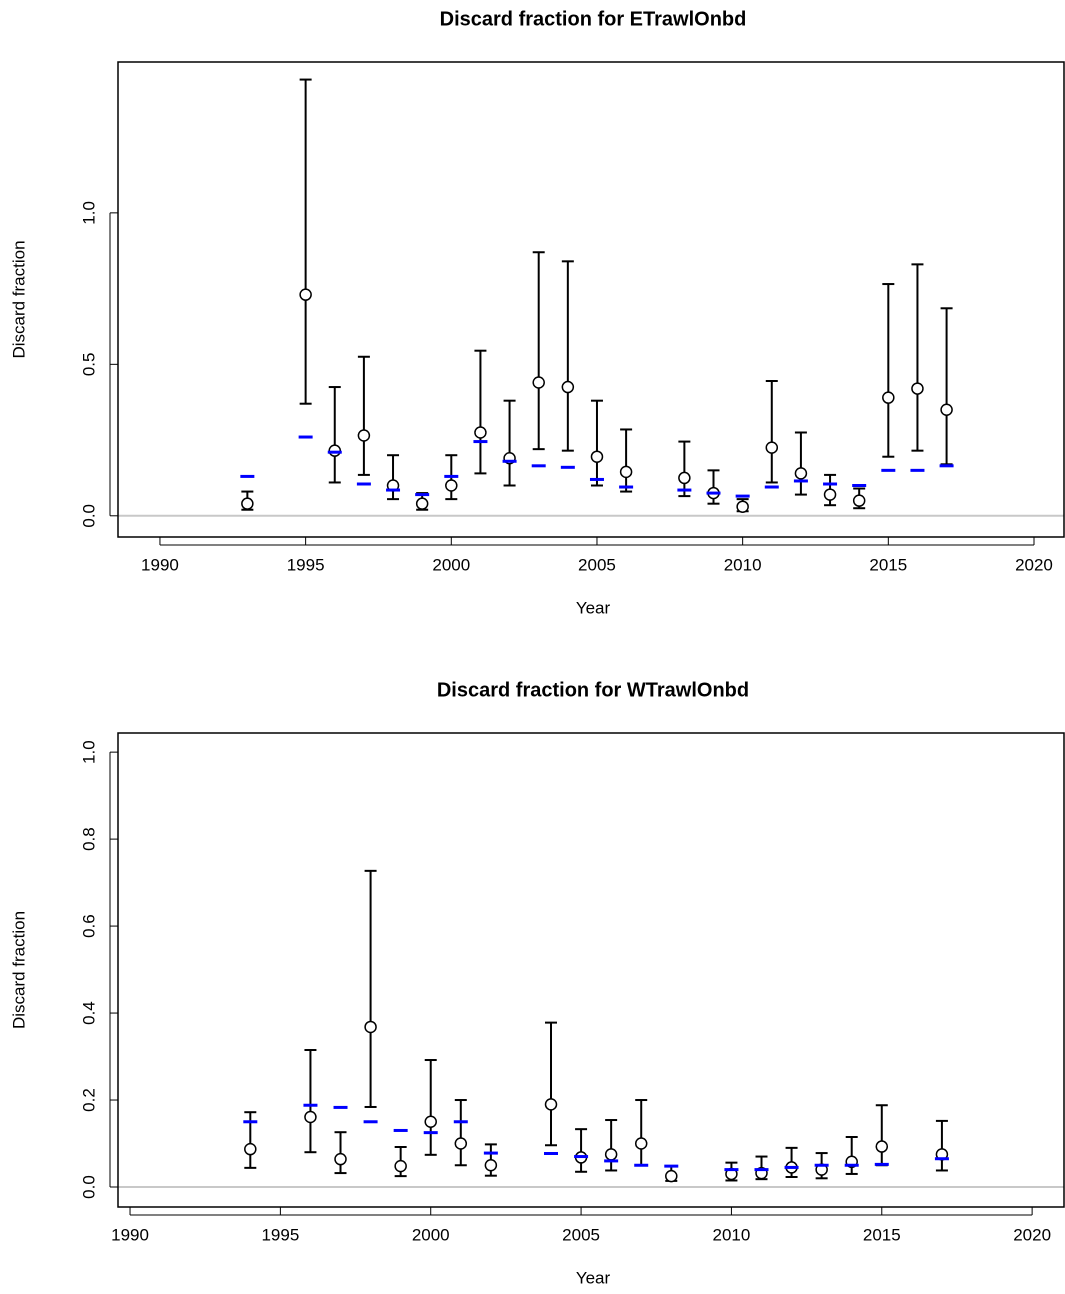  What do you see at coordinates (88, 926) in the screenshot?
I see `y-tick-label: 0.6` at bounding box center [88, 926].